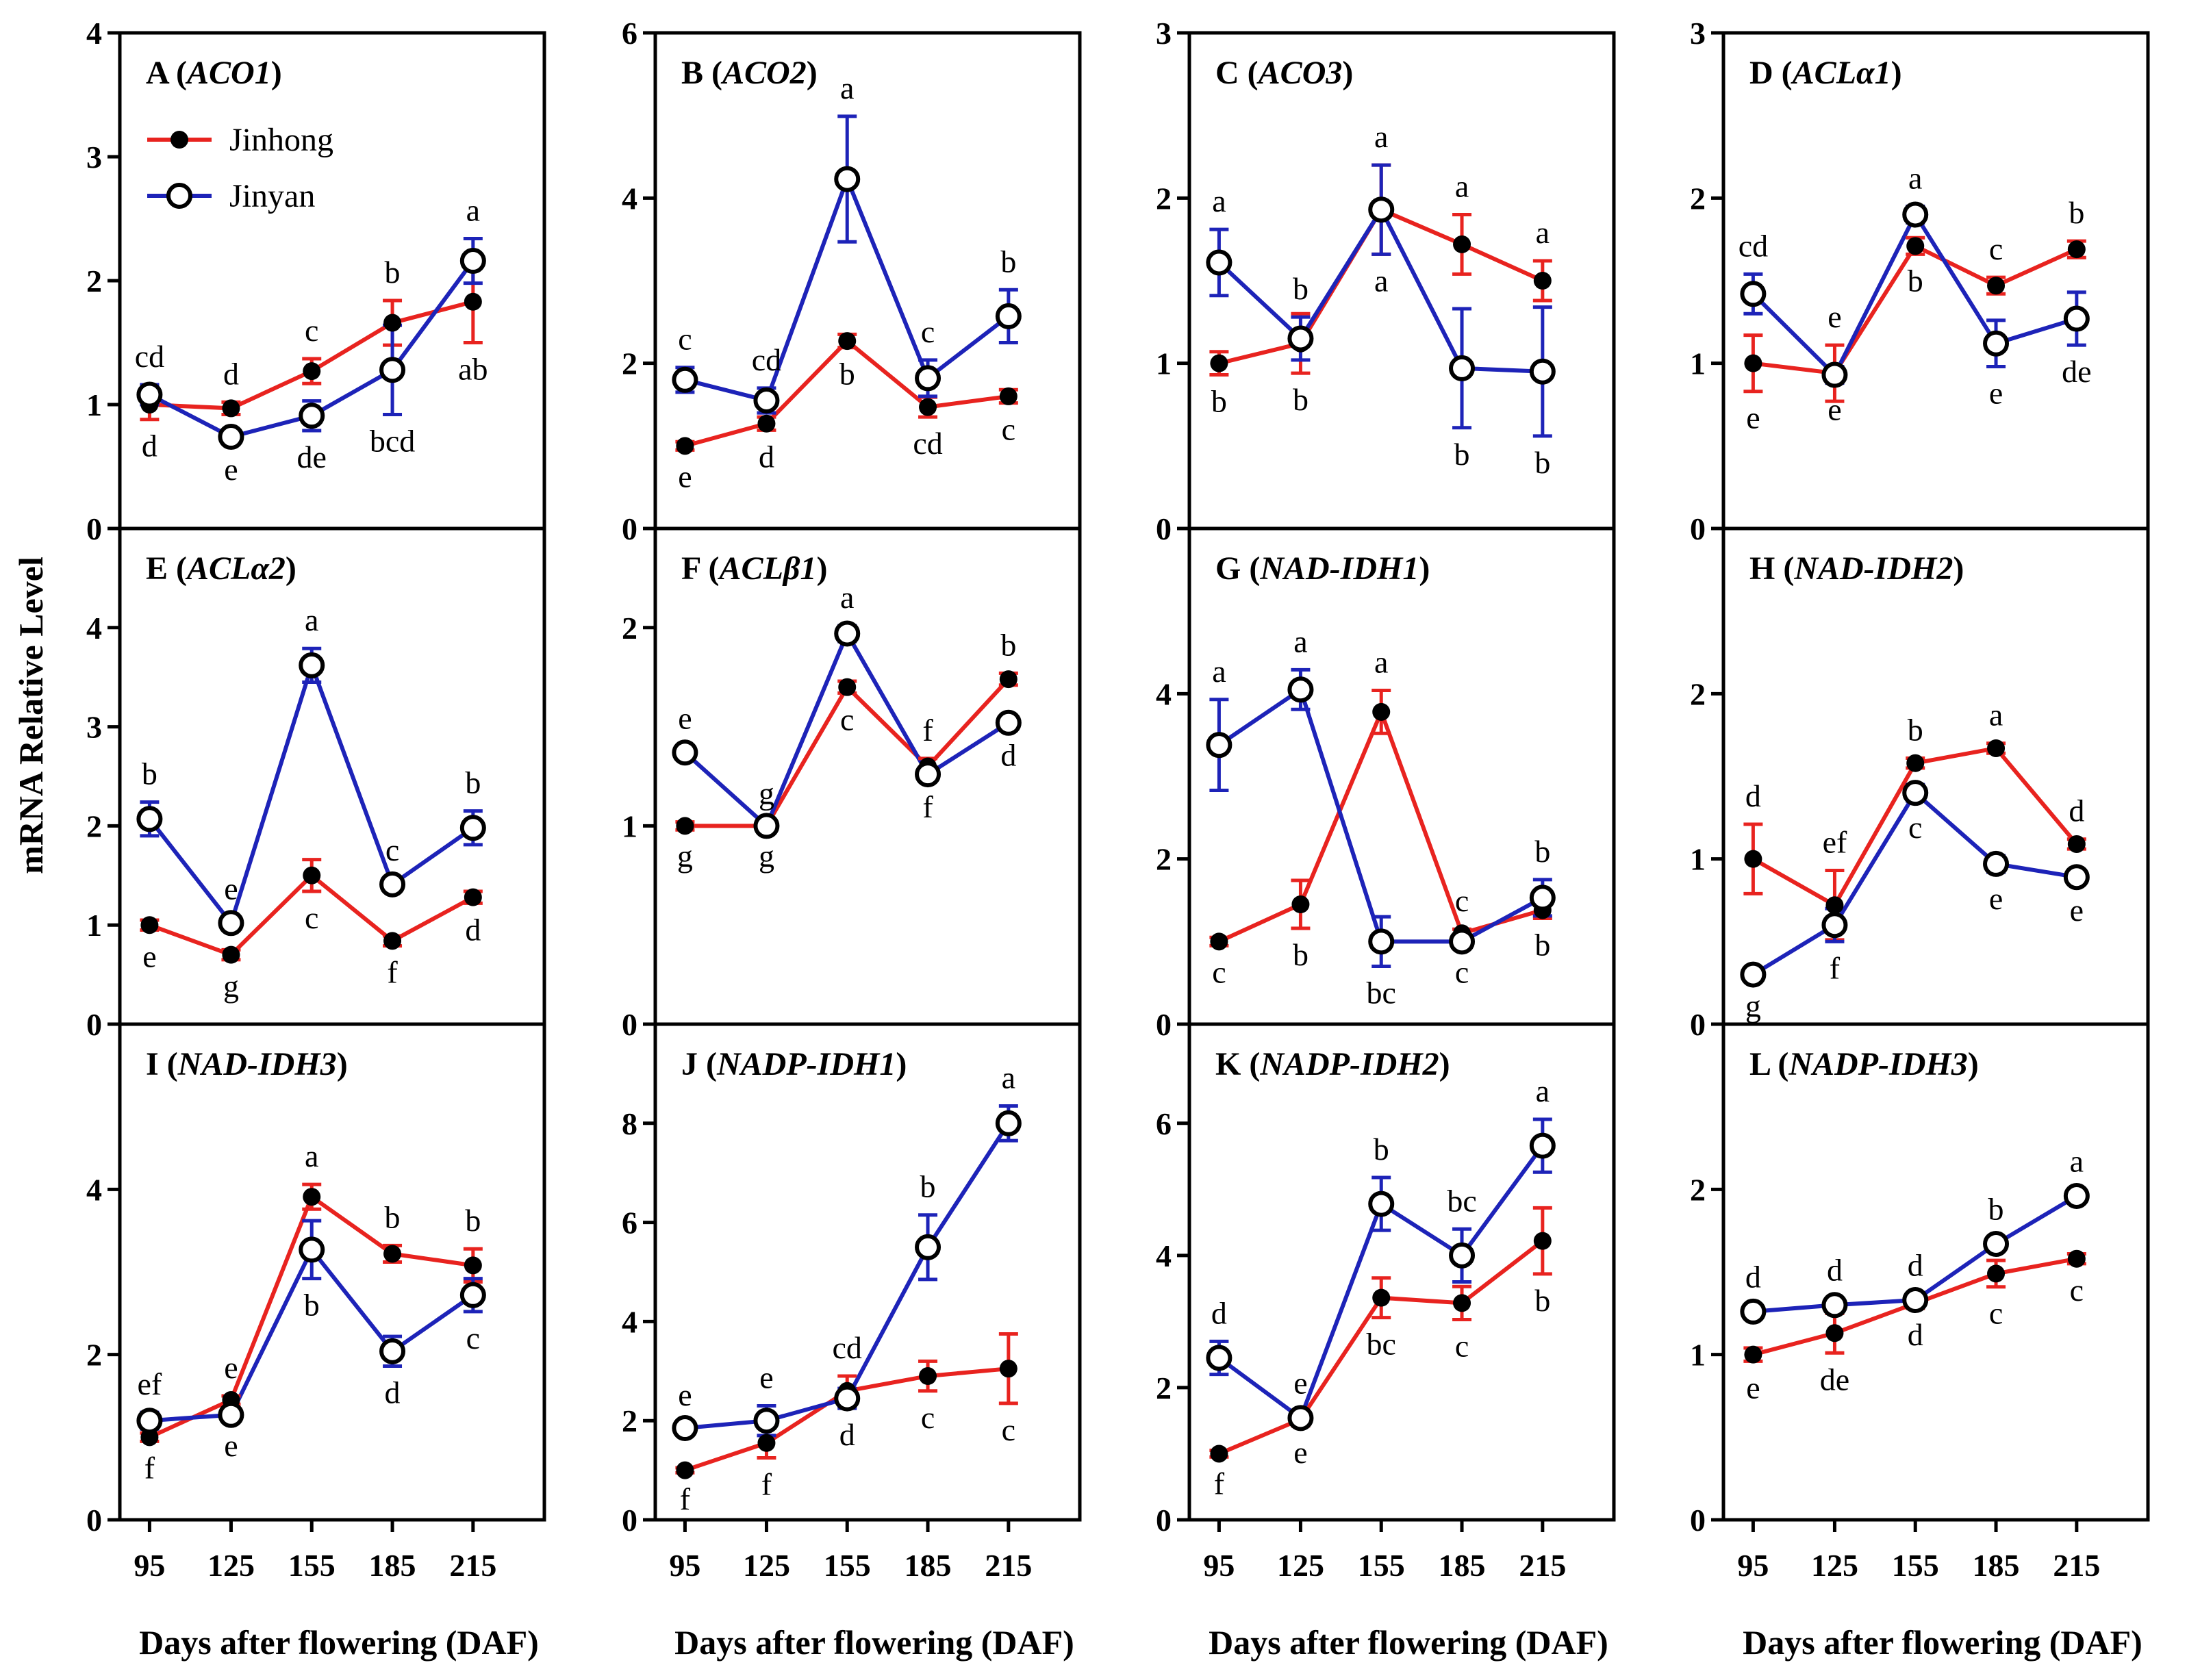 This screenshot has height=1680, width=2200. What do you see at coordinates (152, 1064) in the screenshot?
I see `panel-letter: I` at bounding box center [152, 1064].